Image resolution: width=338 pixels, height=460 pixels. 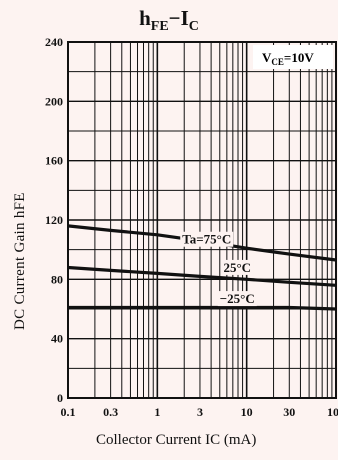 I want to click on x-tick-label: 3, so click(x=200, y=412).